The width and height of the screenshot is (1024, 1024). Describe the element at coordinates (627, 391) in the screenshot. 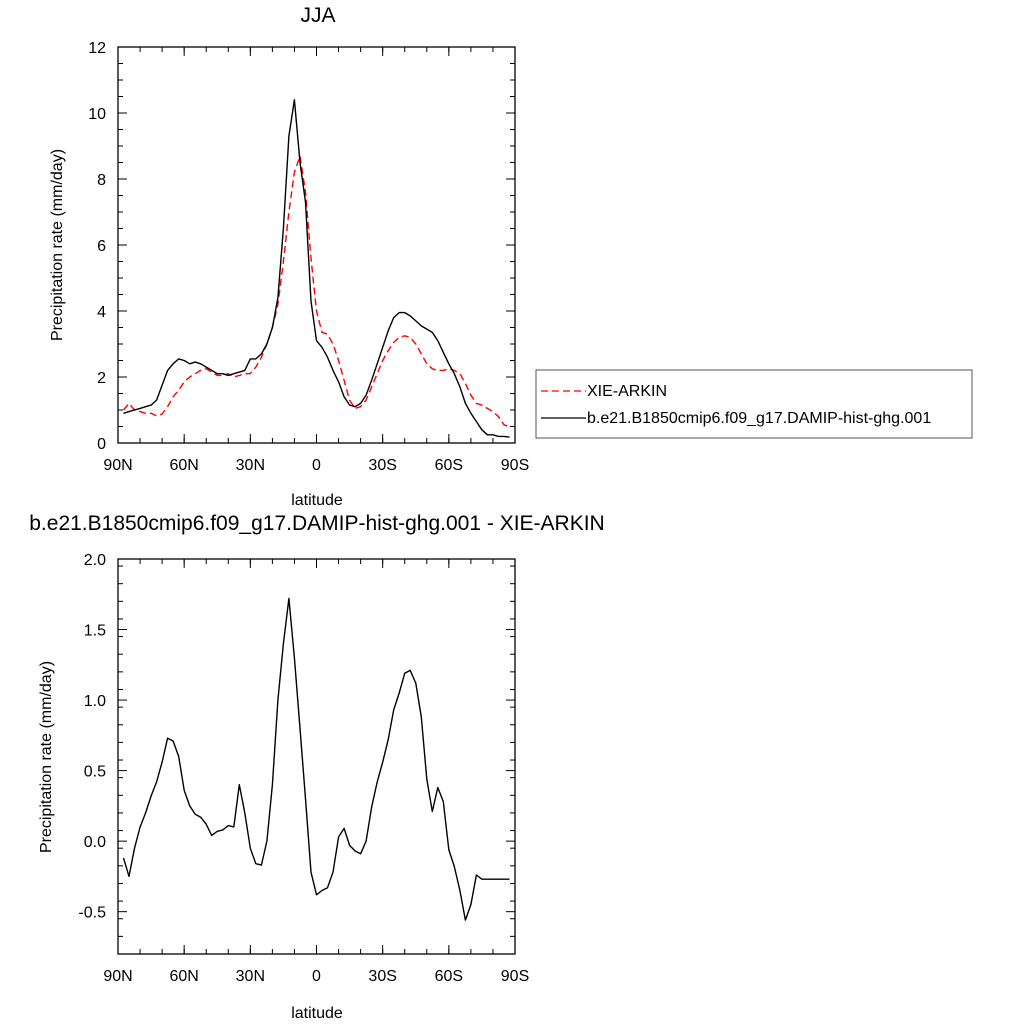

I see `legend-label-obs: XIE-ARKIN` at that location.